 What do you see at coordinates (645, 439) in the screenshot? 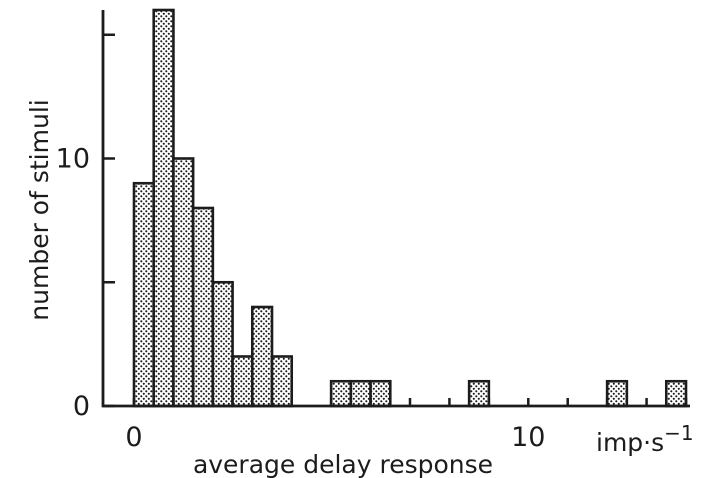
I see `x-axis-unit: imp·s−1` at bounding box center [645, 439].